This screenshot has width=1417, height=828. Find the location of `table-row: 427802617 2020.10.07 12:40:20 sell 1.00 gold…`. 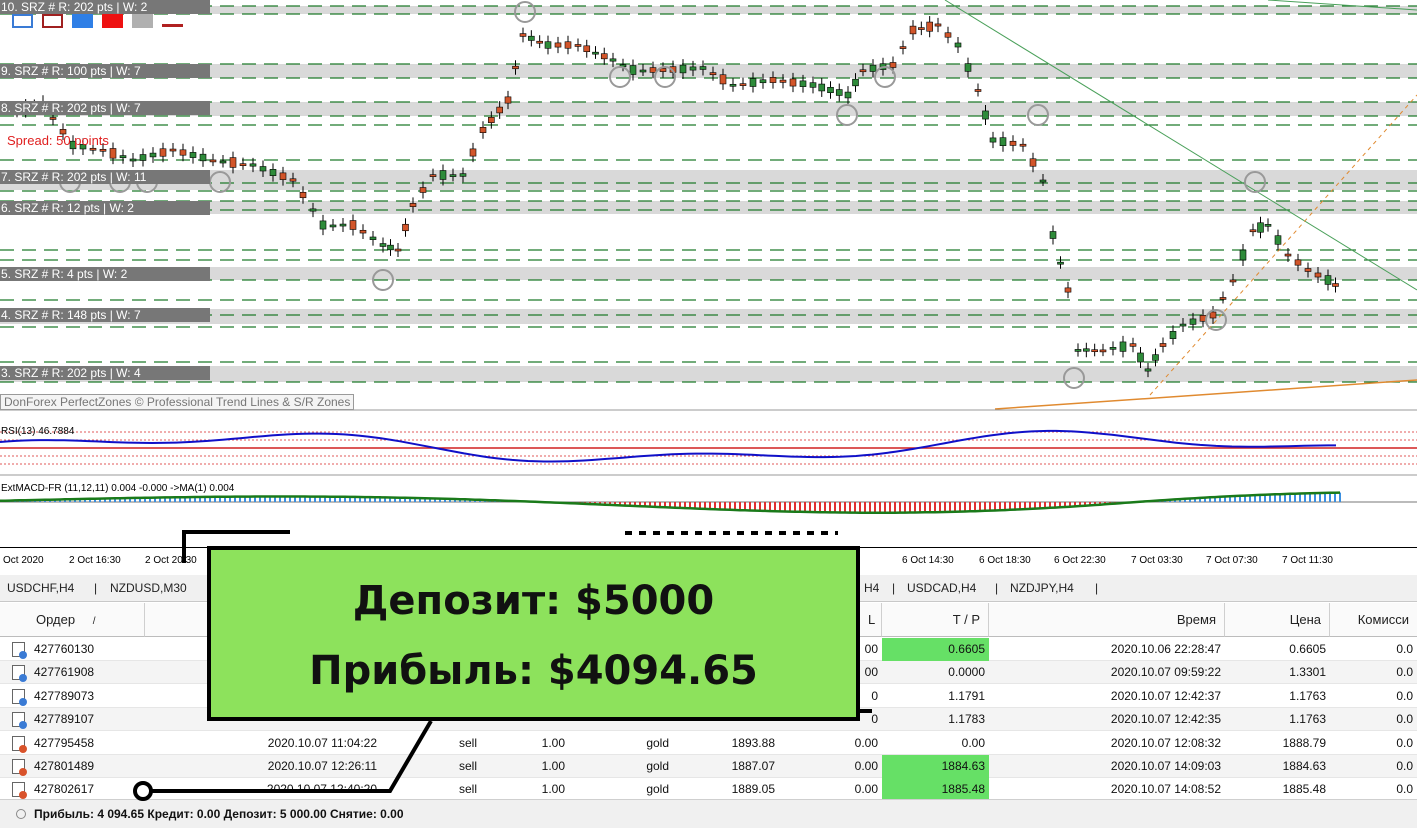

table-row: 427802617 2020.10.07 12:40:20 sell 1.00 gold… is located at coordinates (708, 790).